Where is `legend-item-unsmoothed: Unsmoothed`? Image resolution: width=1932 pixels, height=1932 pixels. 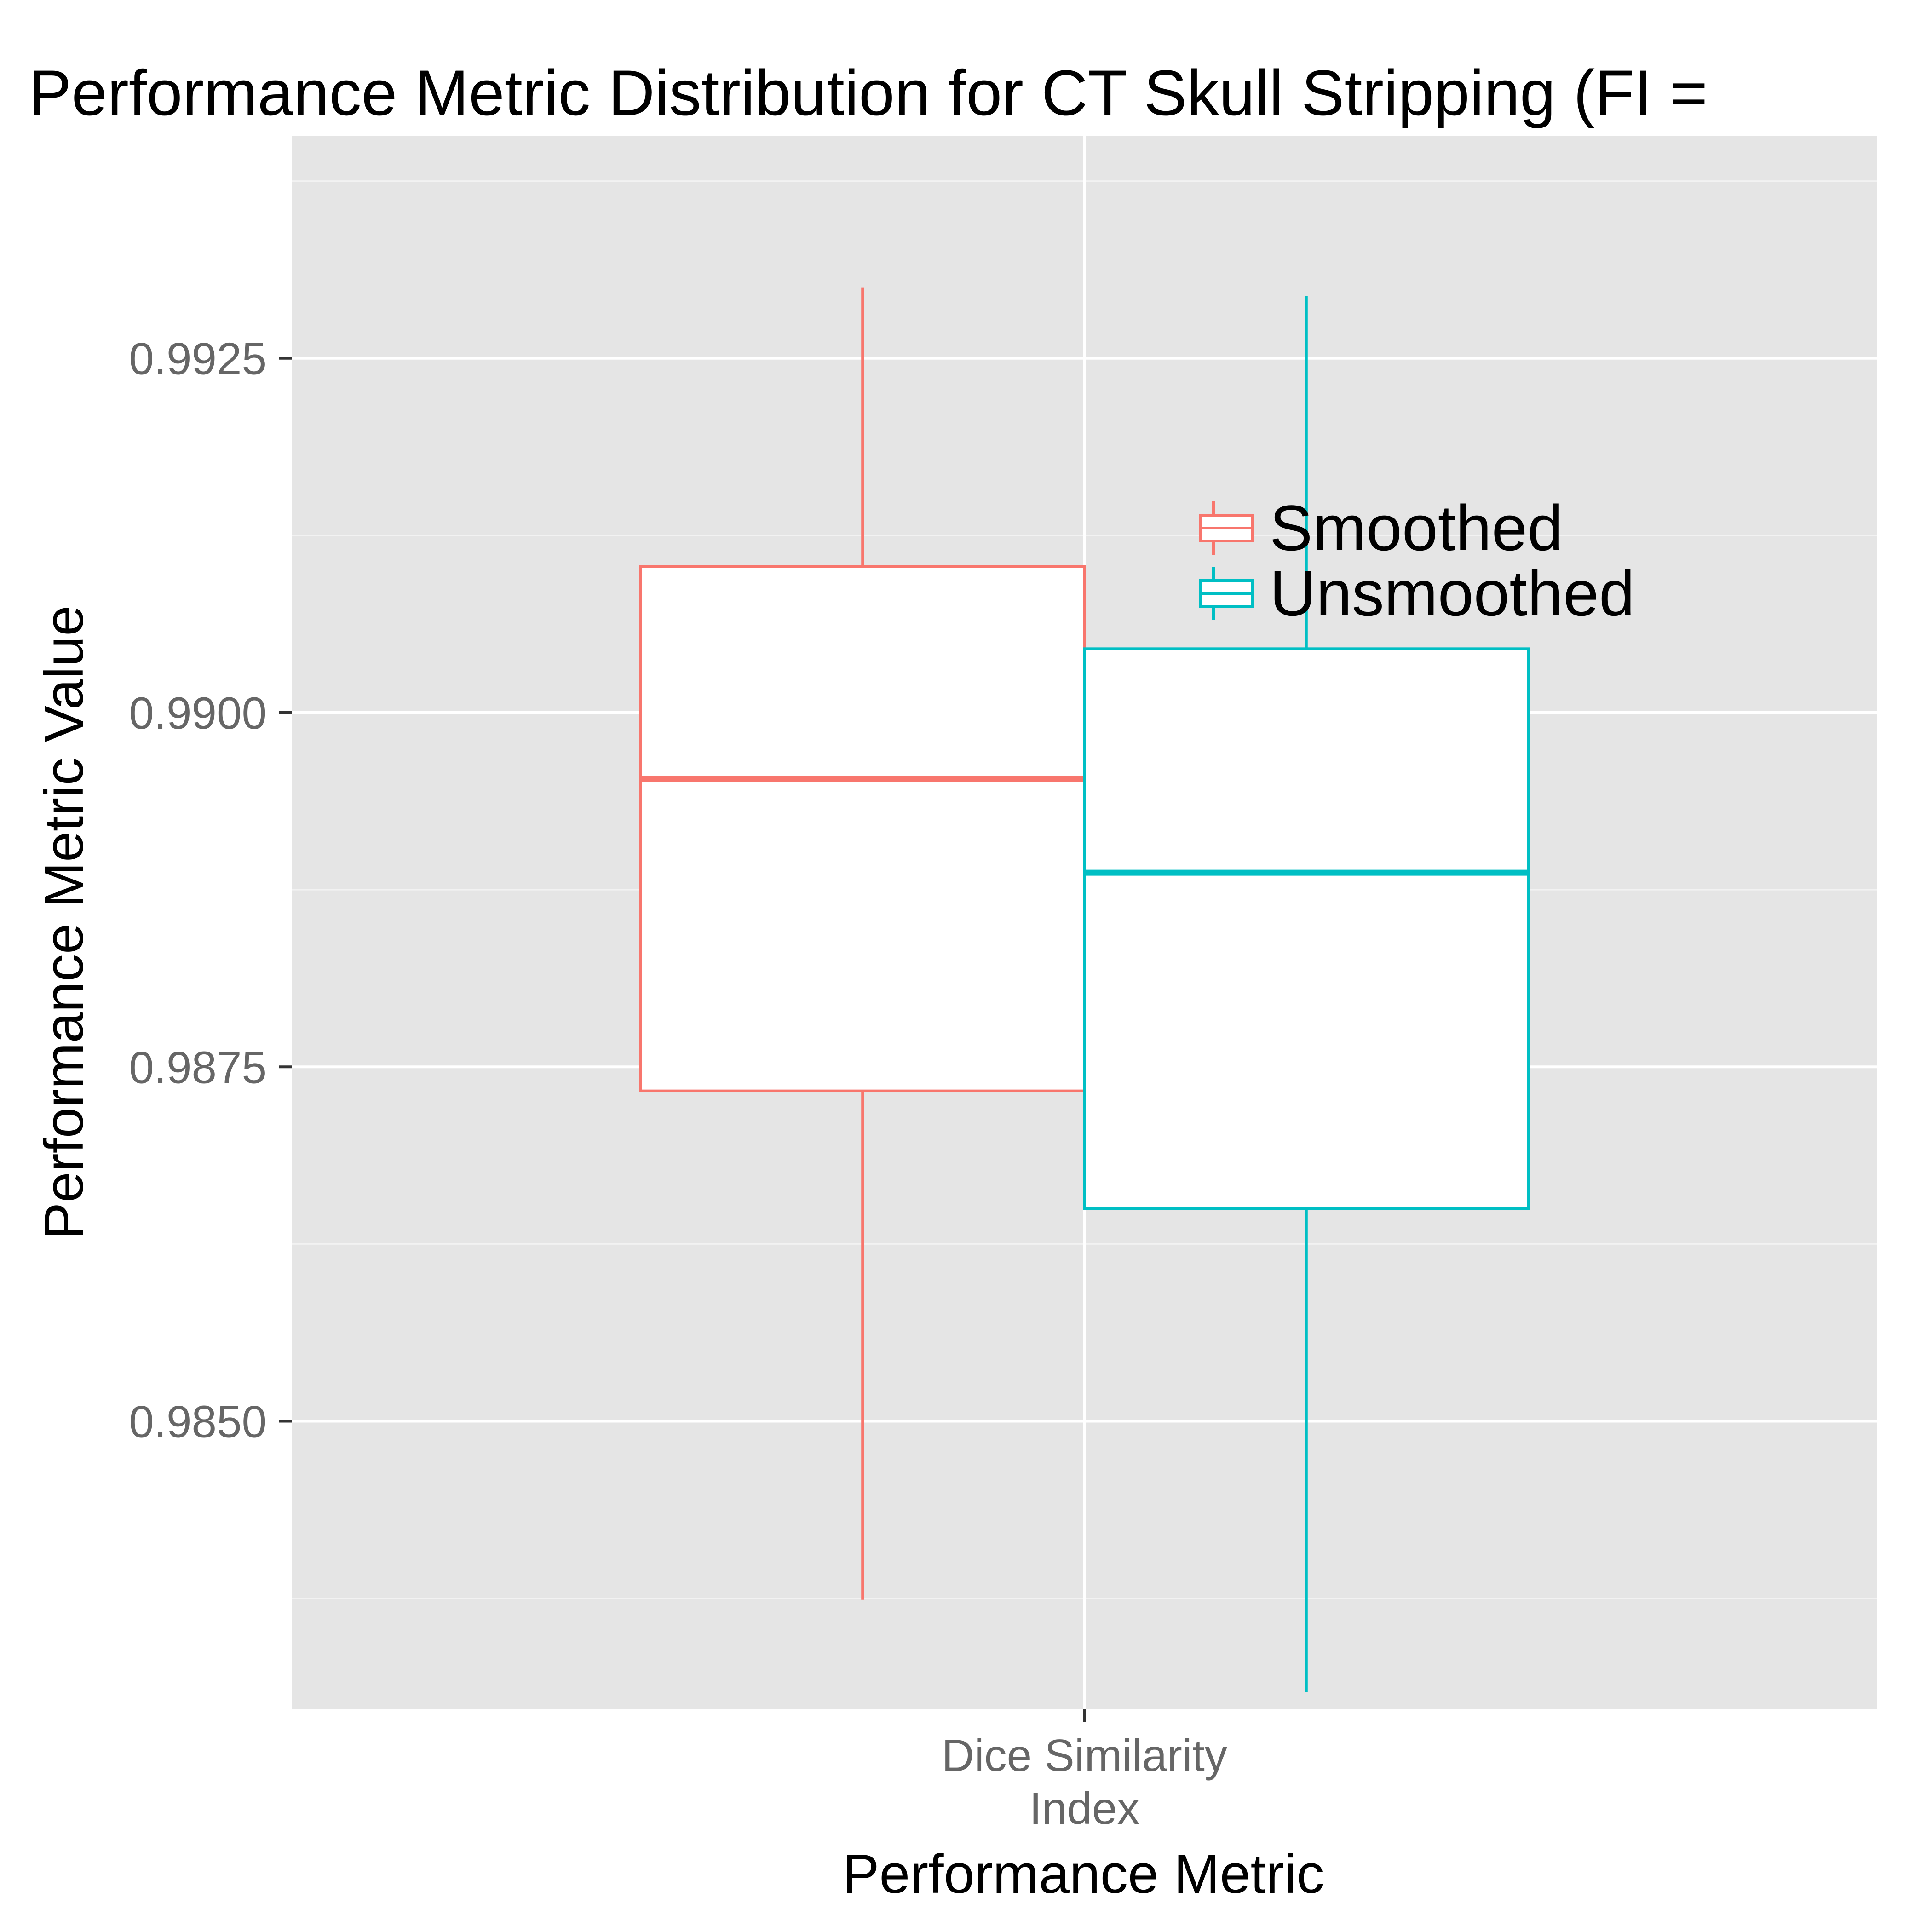
legend-item-unsmoothed: Unsmoothed is located at coordinates (1417, 593).